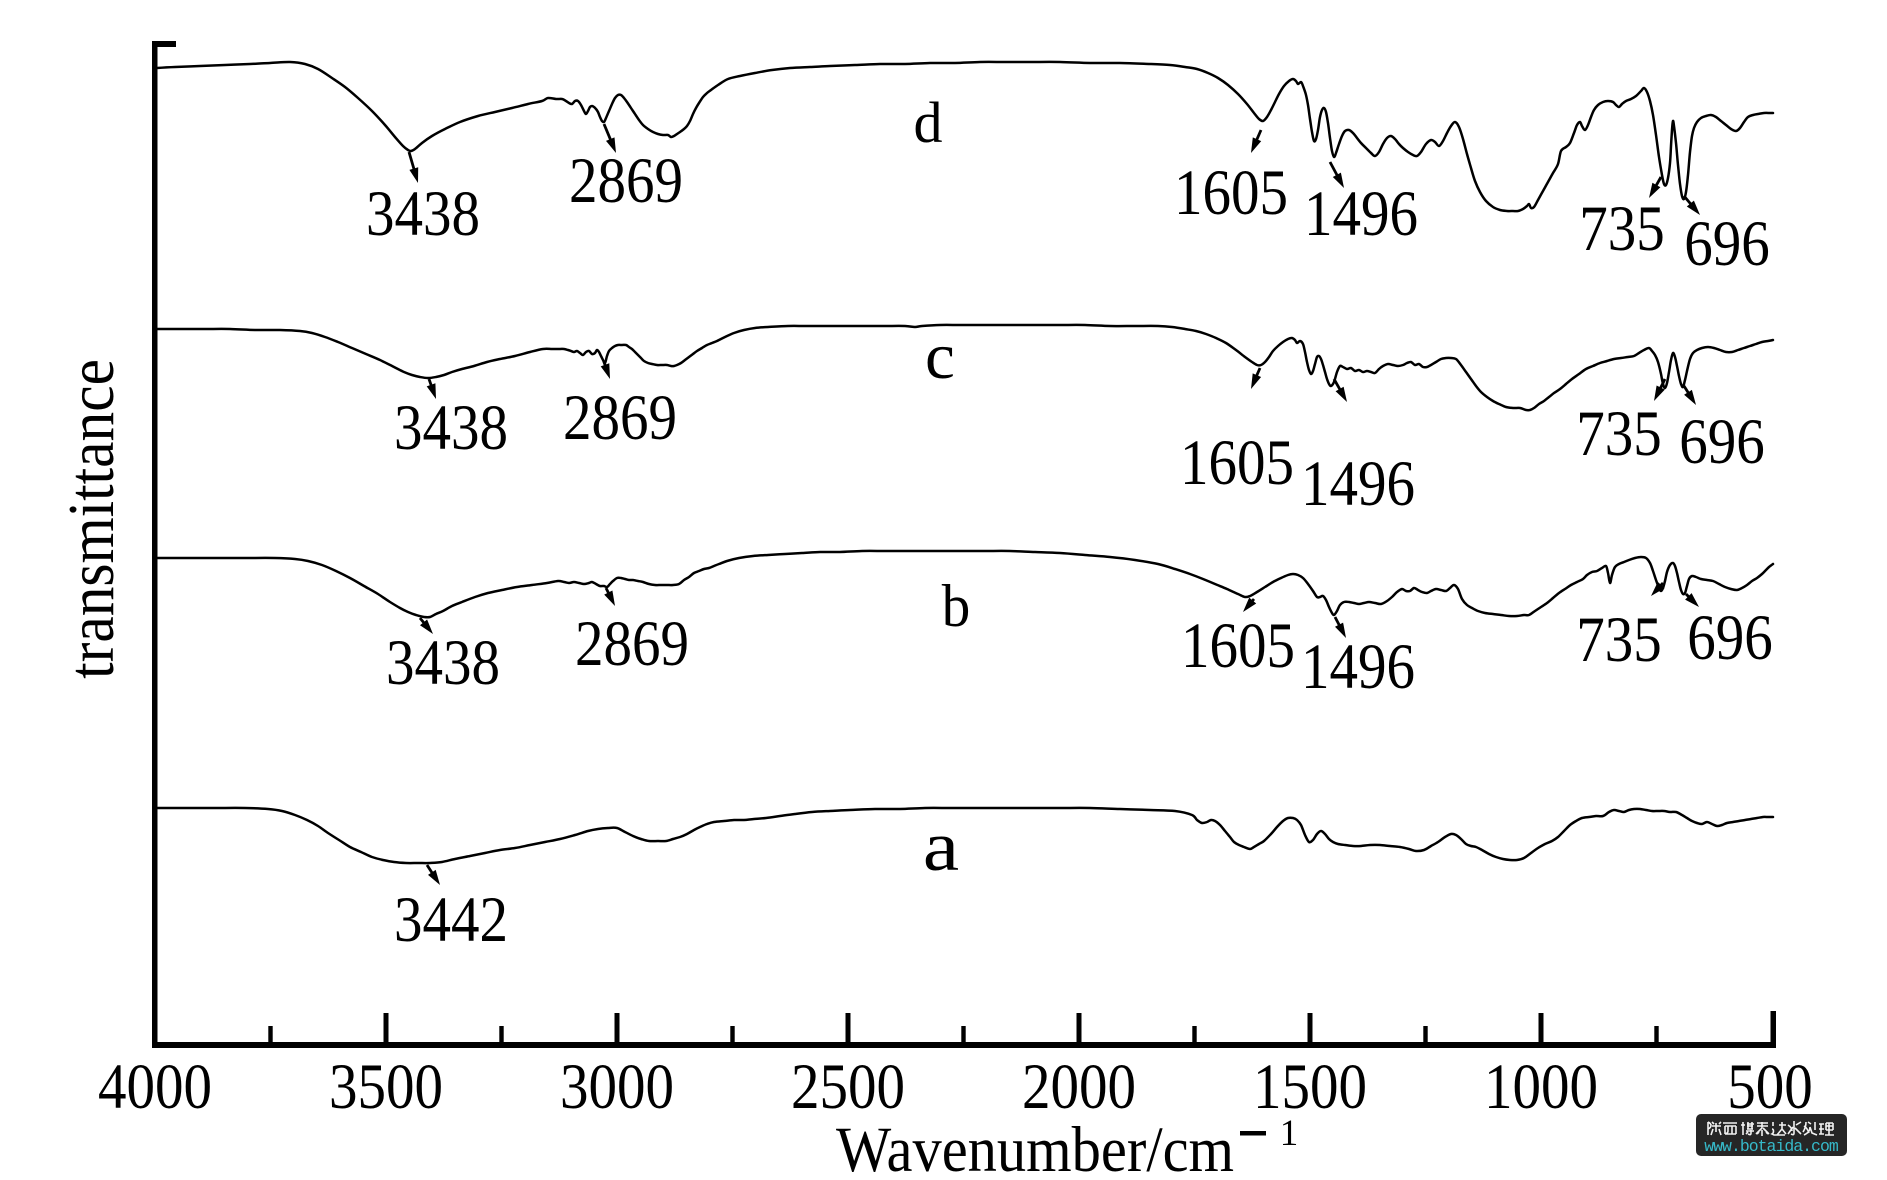 The image size is (1887, 1180). Describe the element at coordinates (91, 519) in the screenshot. I see `svg-text: transmittance` at that location.